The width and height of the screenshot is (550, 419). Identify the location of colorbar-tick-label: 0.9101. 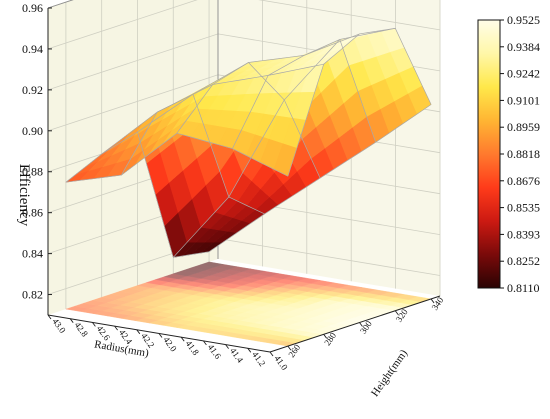
(523, 100).